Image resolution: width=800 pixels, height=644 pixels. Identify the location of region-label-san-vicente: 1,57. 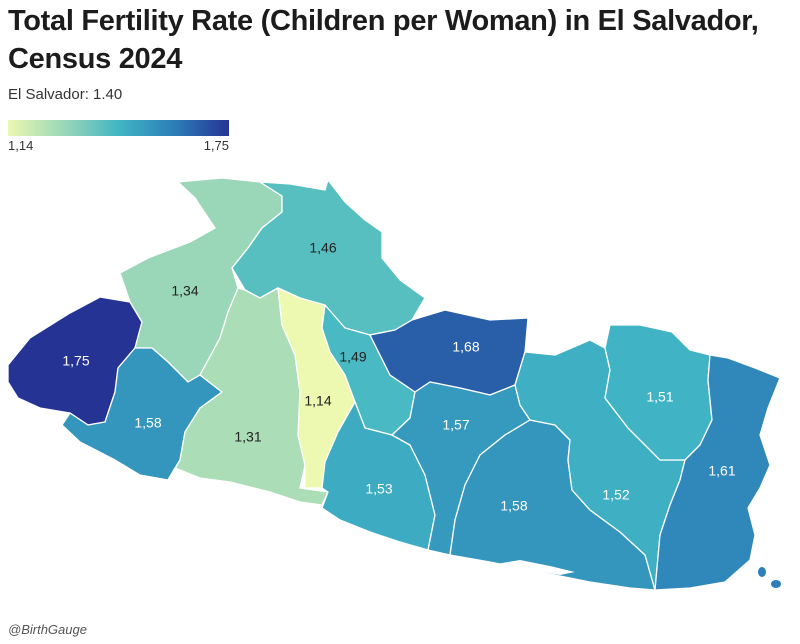
(455, 425).